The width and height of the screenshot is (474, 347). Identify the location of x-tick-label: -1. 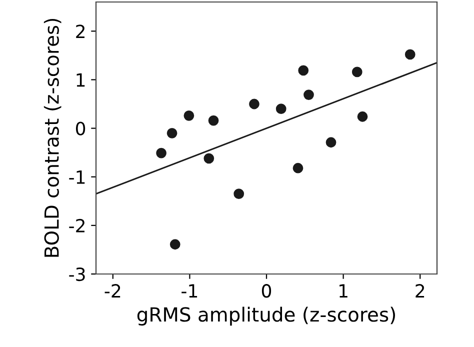
(190, 291).